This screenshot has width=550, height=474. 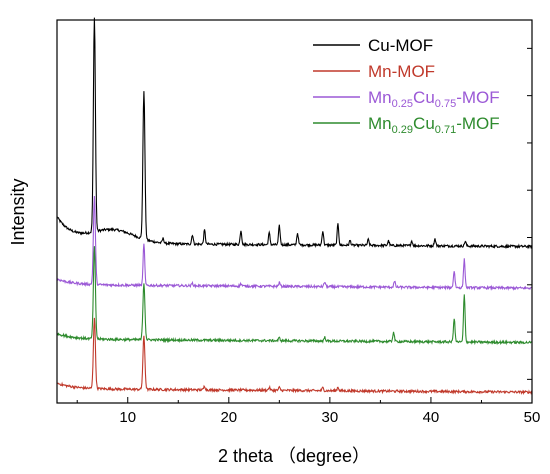 I want to click on legend-label: Mn0.29Cu0.71-MOF, so click(x=434, y=125).